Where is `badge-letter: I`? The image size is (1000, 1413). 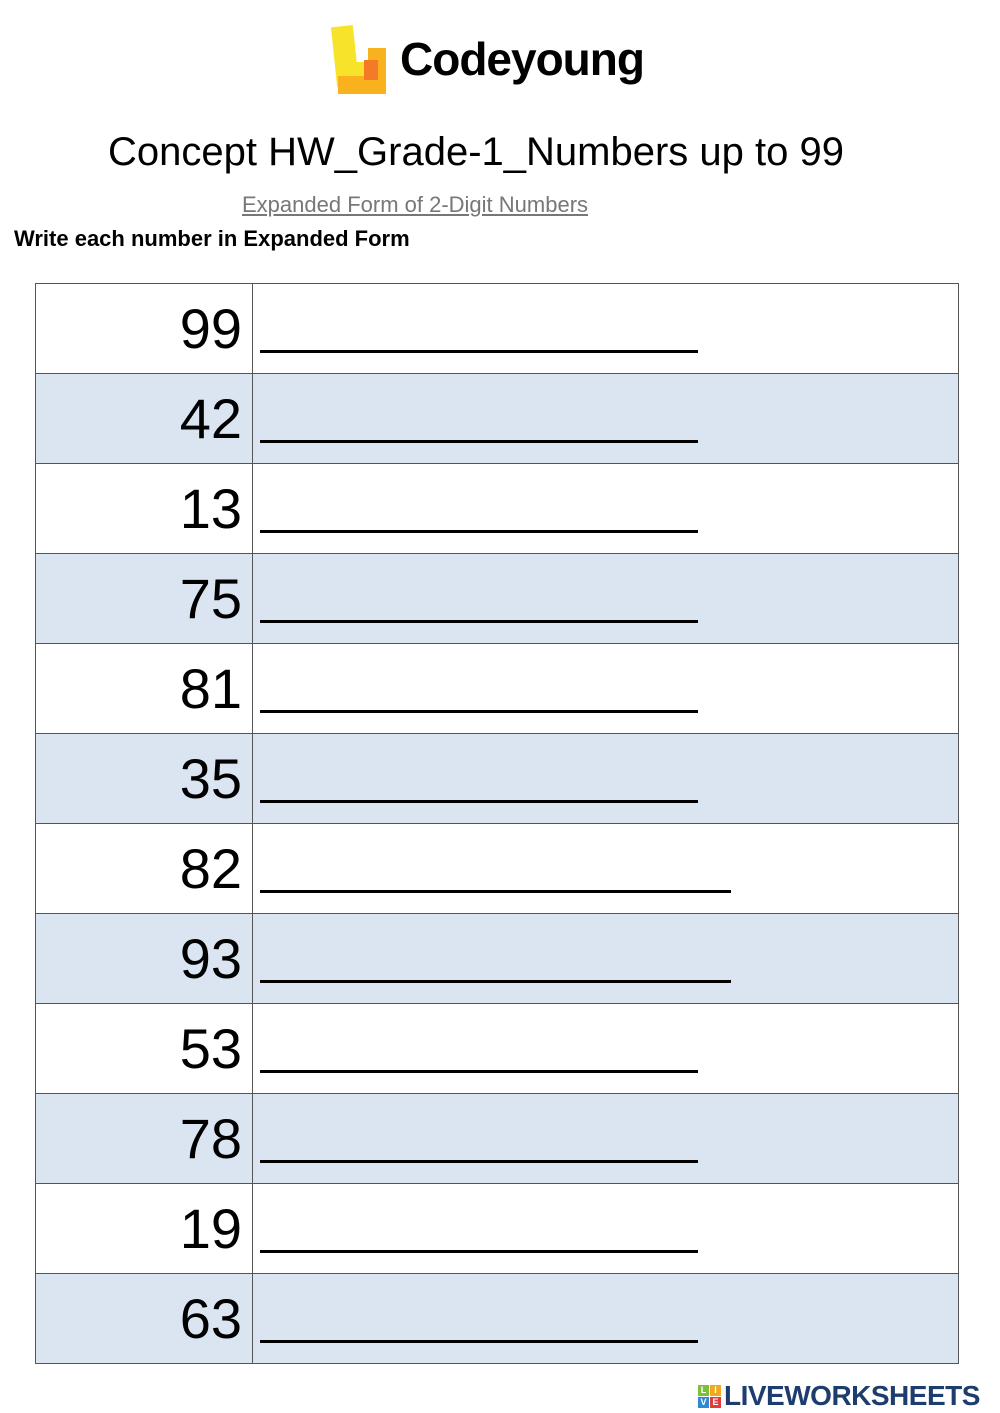 badge-letter: I is located at coordinates (715, 1390).